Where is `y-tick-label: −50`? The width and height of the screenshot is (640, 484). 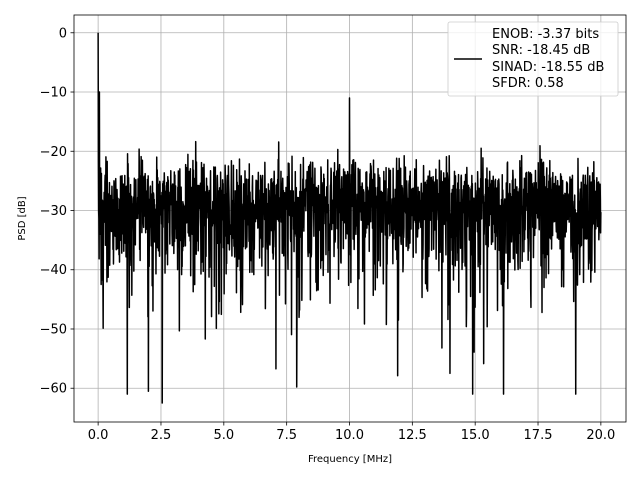 y-tick-label: −50 is located at coordinates (53, 329).